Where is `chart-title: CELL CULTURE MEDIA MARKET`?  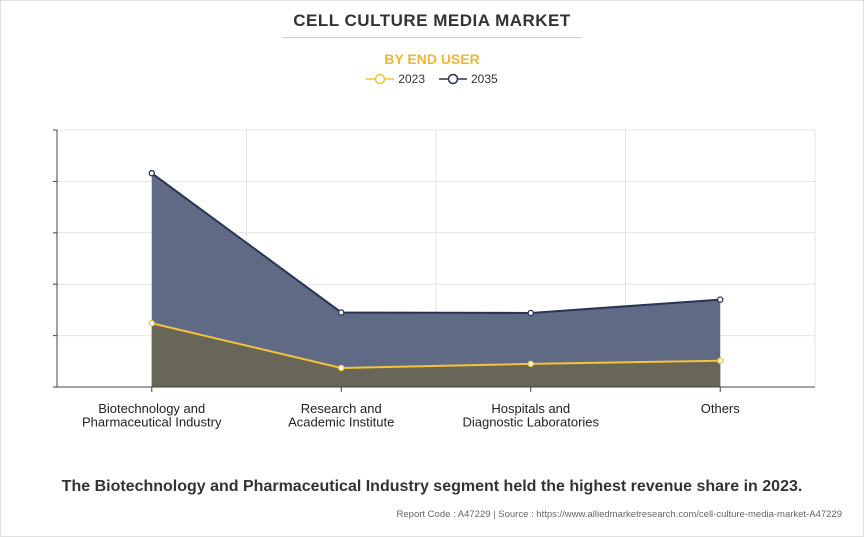 chart-title: CELL CULTURE MEDIA MARKET is located at coordinates (432, 20).